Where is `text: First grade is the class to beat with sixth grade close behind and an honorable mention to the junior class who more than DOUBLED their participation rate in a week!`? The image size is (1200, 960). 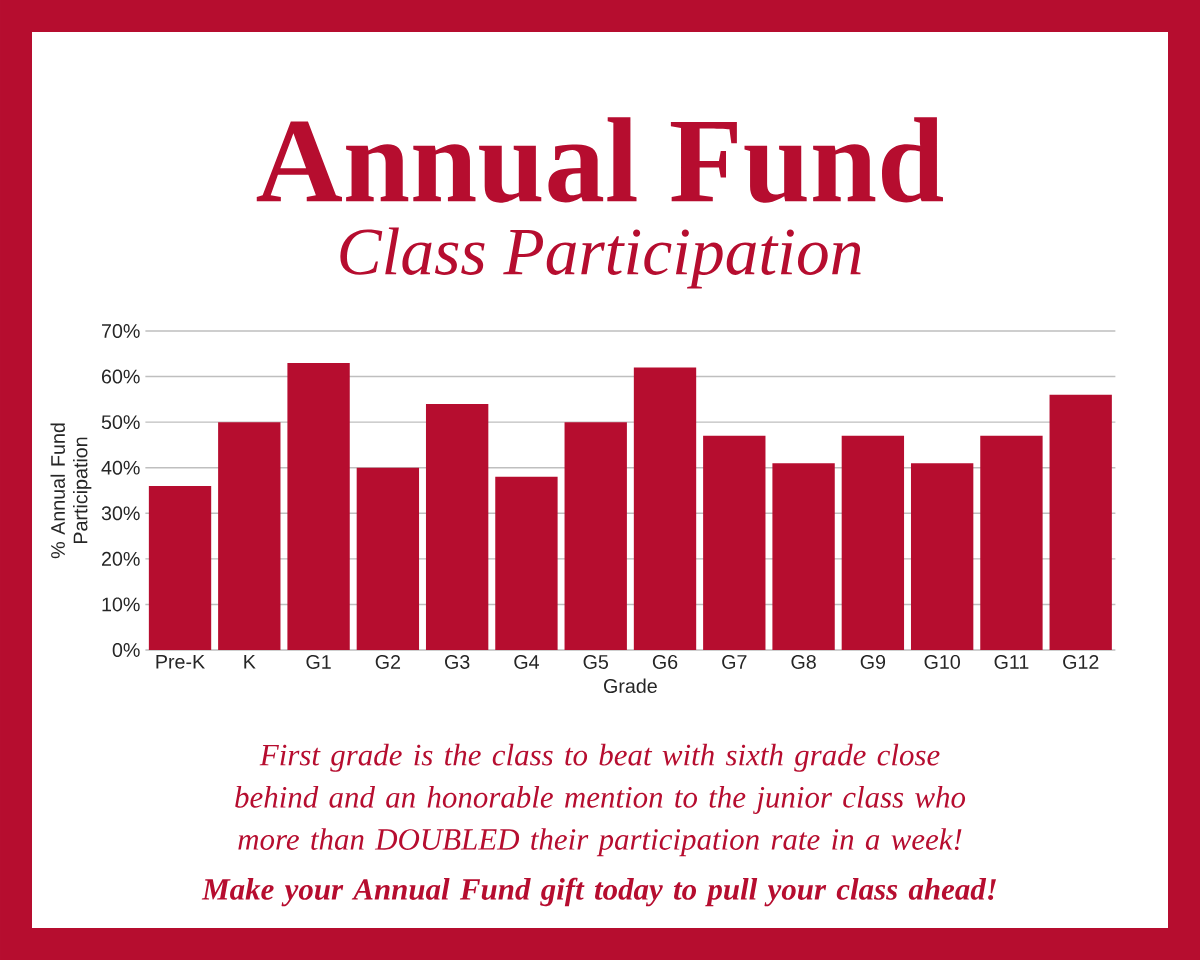 text: First grade is the class to beat with sixth grade close behind and an honorable mention to the junior class who more than DOUBLED their participation rate in a week! is located at coordinates (600, 800).